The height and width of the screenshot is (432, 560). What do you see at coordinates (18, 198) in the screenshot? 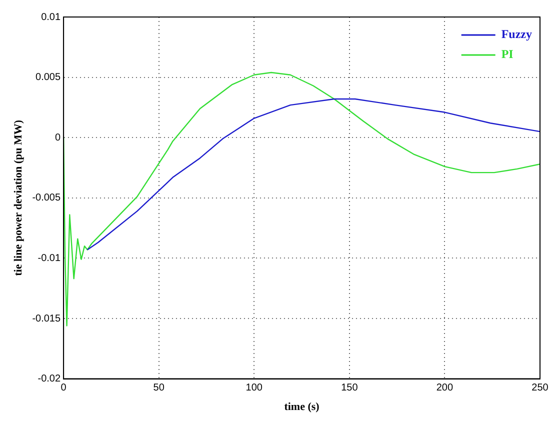
I see `y-axis-title: tie line power deviation (pu MW)` at bounding box center [18, 198].